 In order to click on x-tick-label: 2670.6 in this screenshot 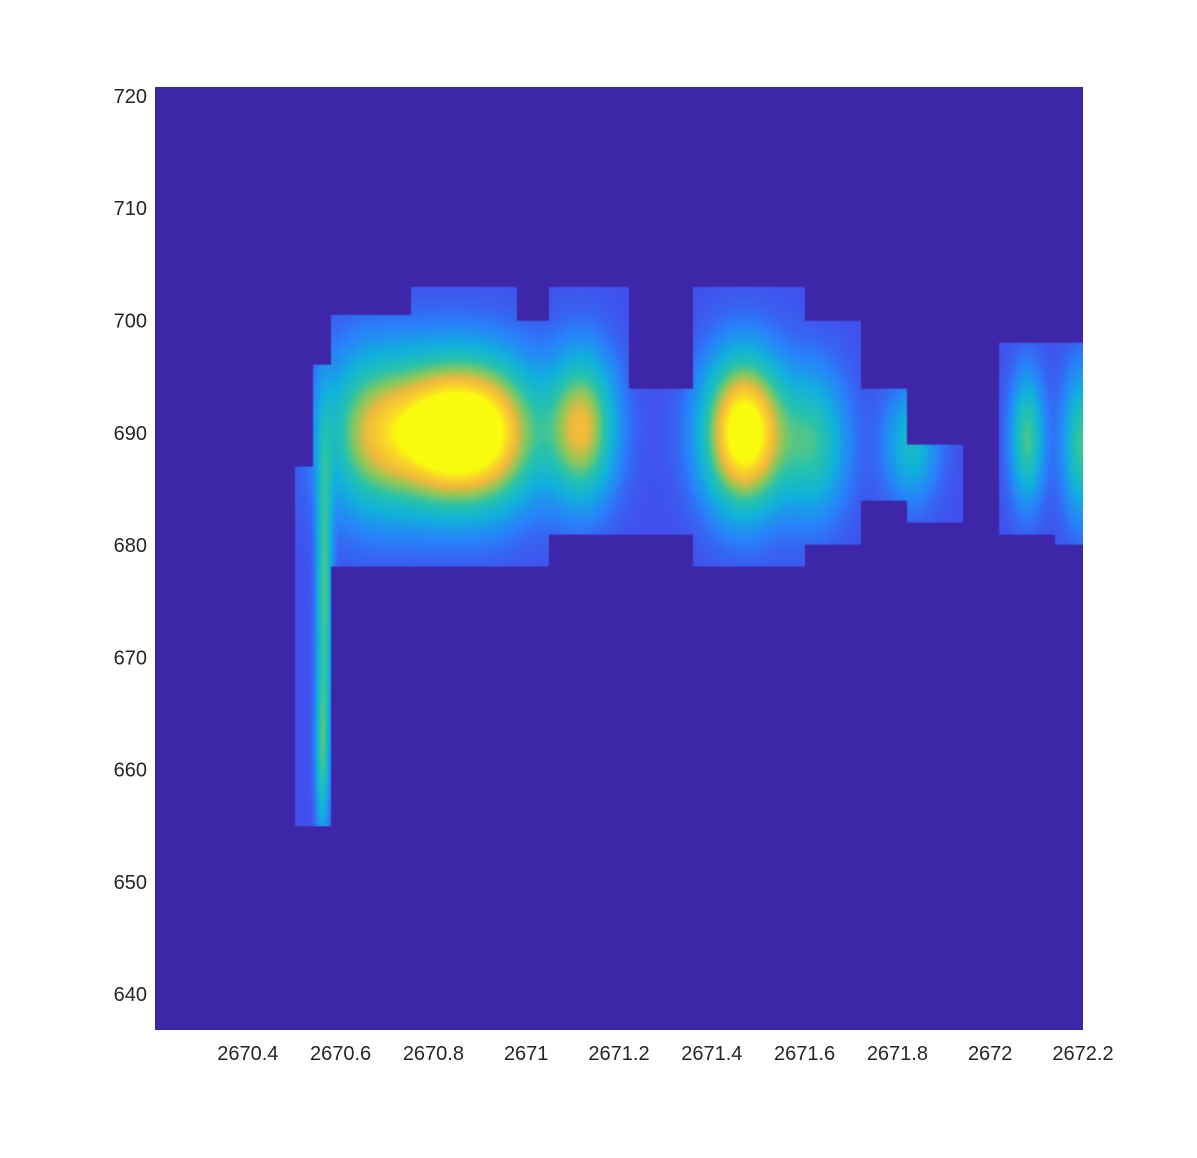, I will do `click(340, 1054)`.